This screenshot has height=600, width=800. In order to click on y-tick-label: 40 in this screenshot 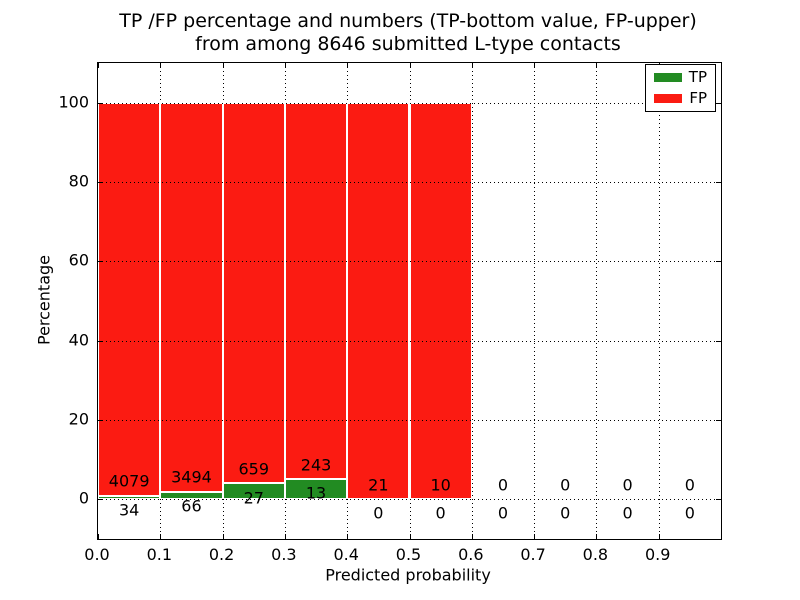, I will do `click(78, 340)`.